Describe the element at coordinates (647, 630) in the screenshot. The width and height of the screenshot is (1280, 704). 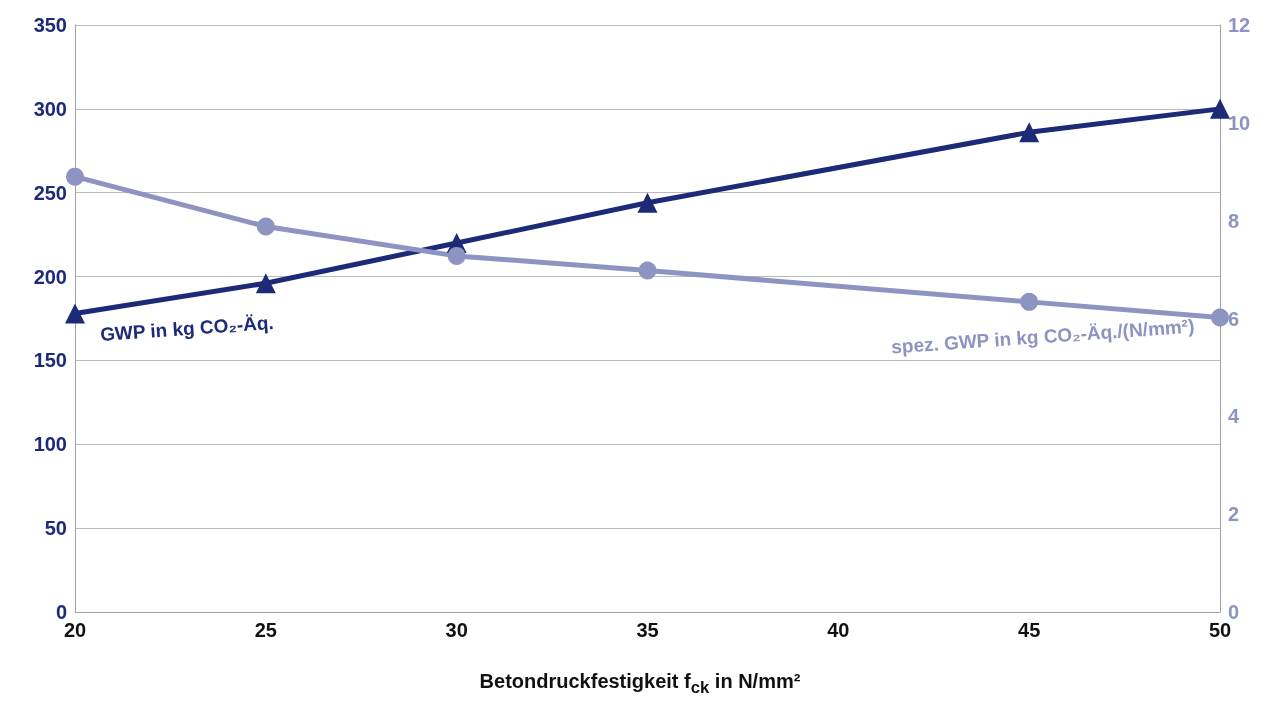
I see `x-tick-label: 35` at that location.